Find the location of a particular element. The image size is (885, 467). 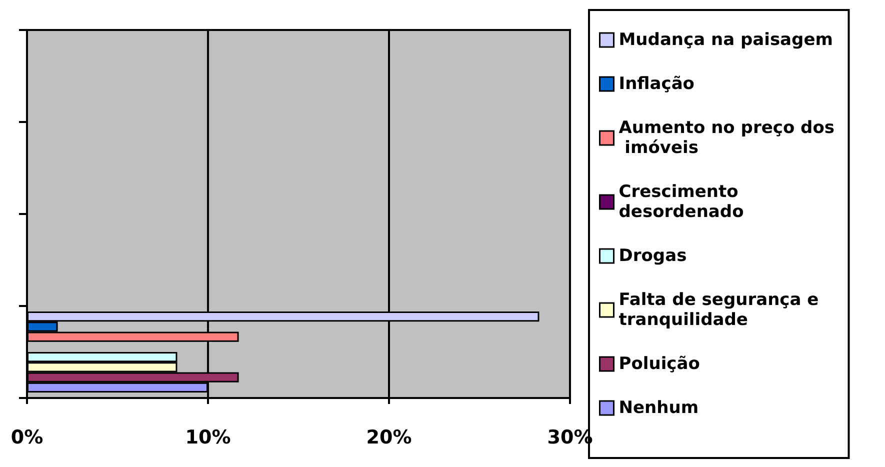

legend-label: Nenhum is located at coordinates (658, 408).